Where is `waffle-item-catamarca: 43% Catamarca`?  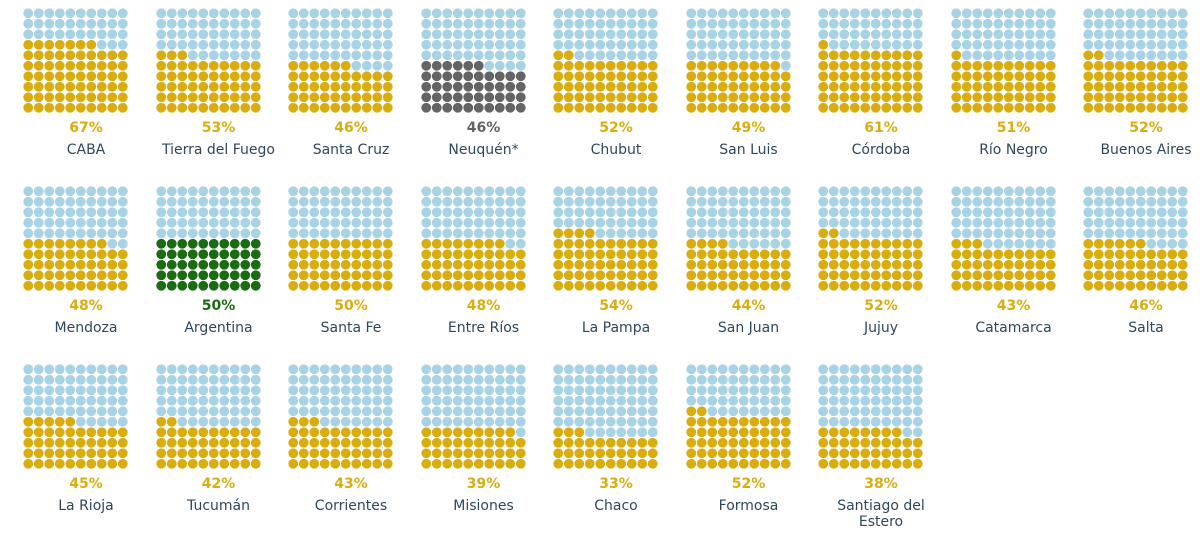 waffle-item-catamarca: 43% Catamarca is located at coordinates (1014, 271).